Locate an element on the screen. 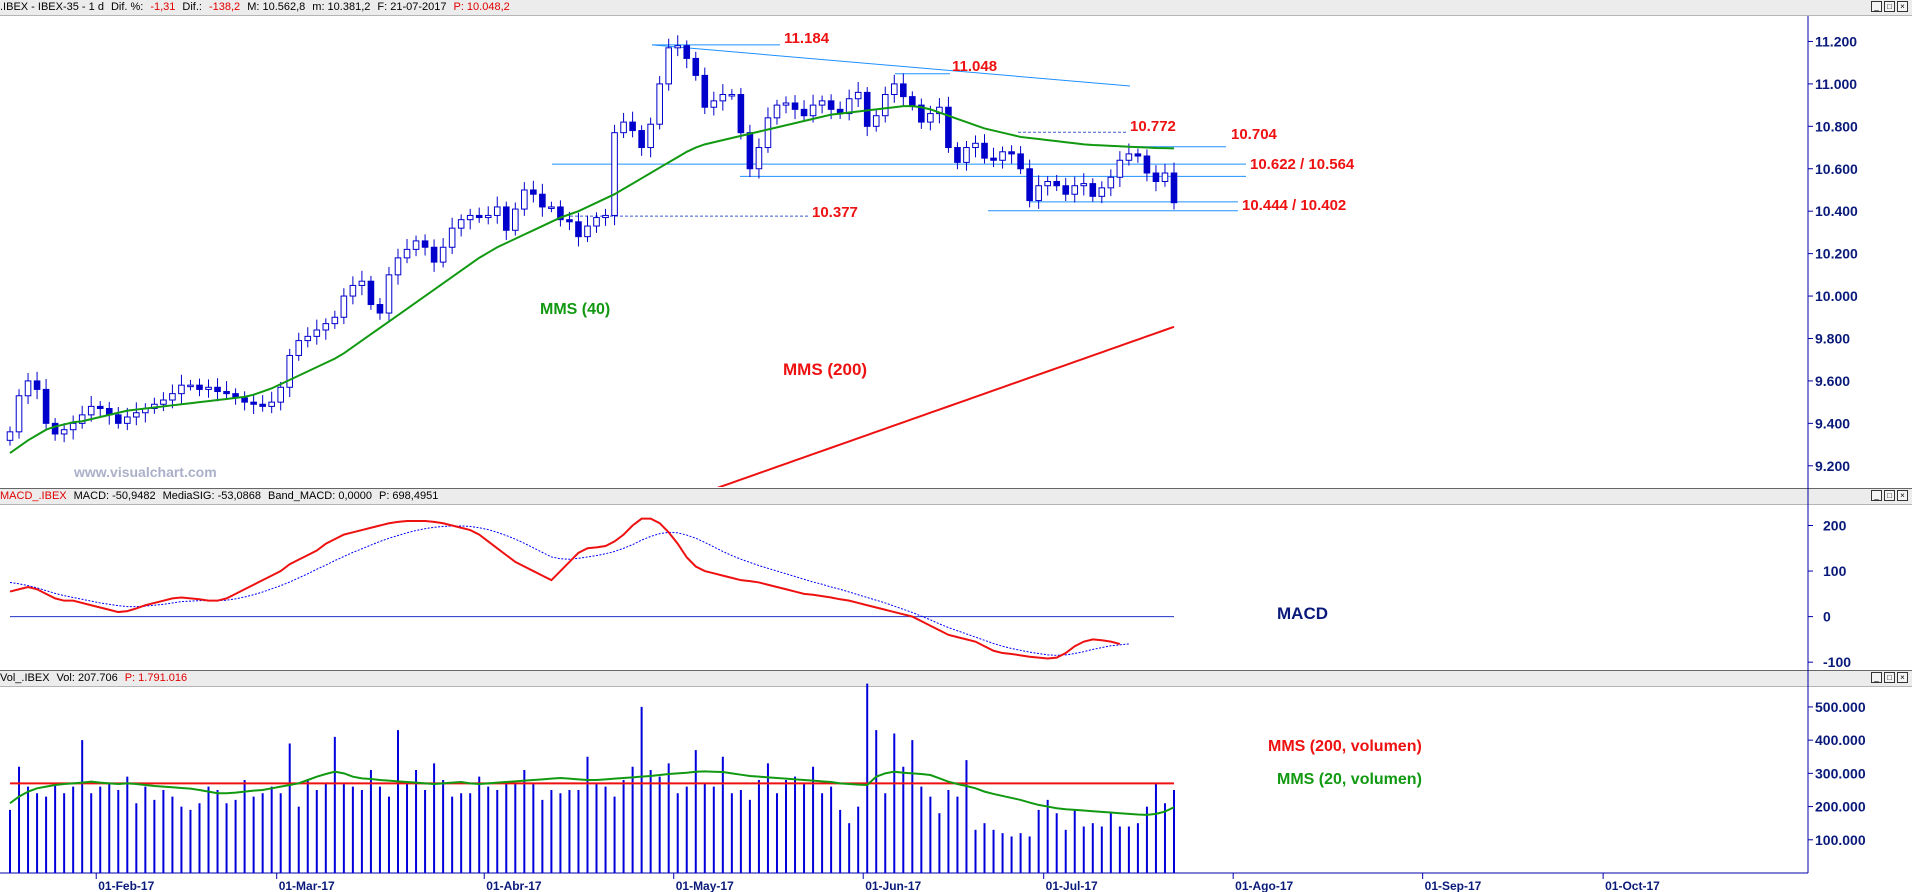 This screenshot has width=1912, height=892. price-window-buttons: _ □ × is located at coordinates (1889, 7).